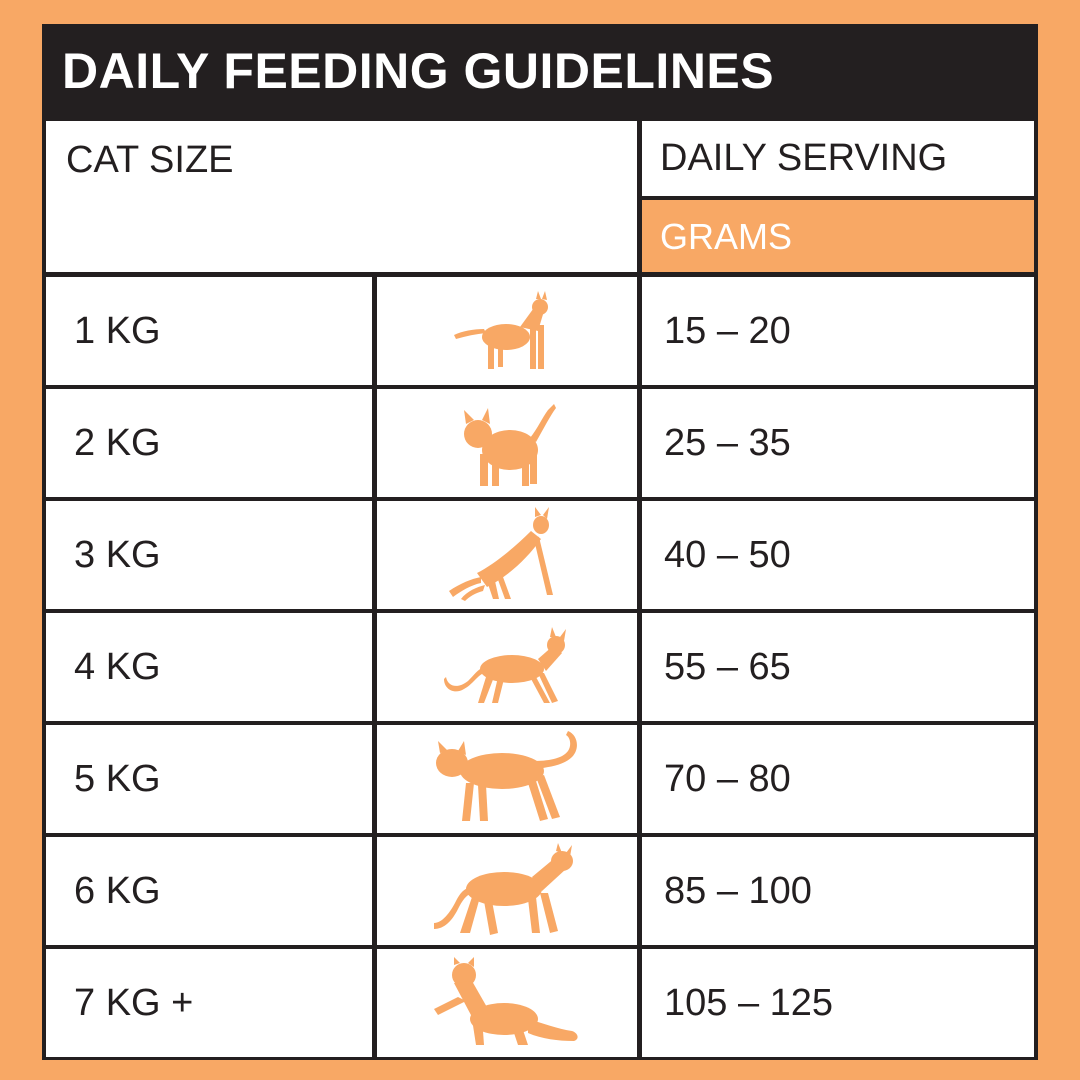 The height and width of the screenshot is (1080, 1080). Describe the element at coordinates (209, 891) in the screenshot. I see `cat-size-cell: 6 KG` at that location.